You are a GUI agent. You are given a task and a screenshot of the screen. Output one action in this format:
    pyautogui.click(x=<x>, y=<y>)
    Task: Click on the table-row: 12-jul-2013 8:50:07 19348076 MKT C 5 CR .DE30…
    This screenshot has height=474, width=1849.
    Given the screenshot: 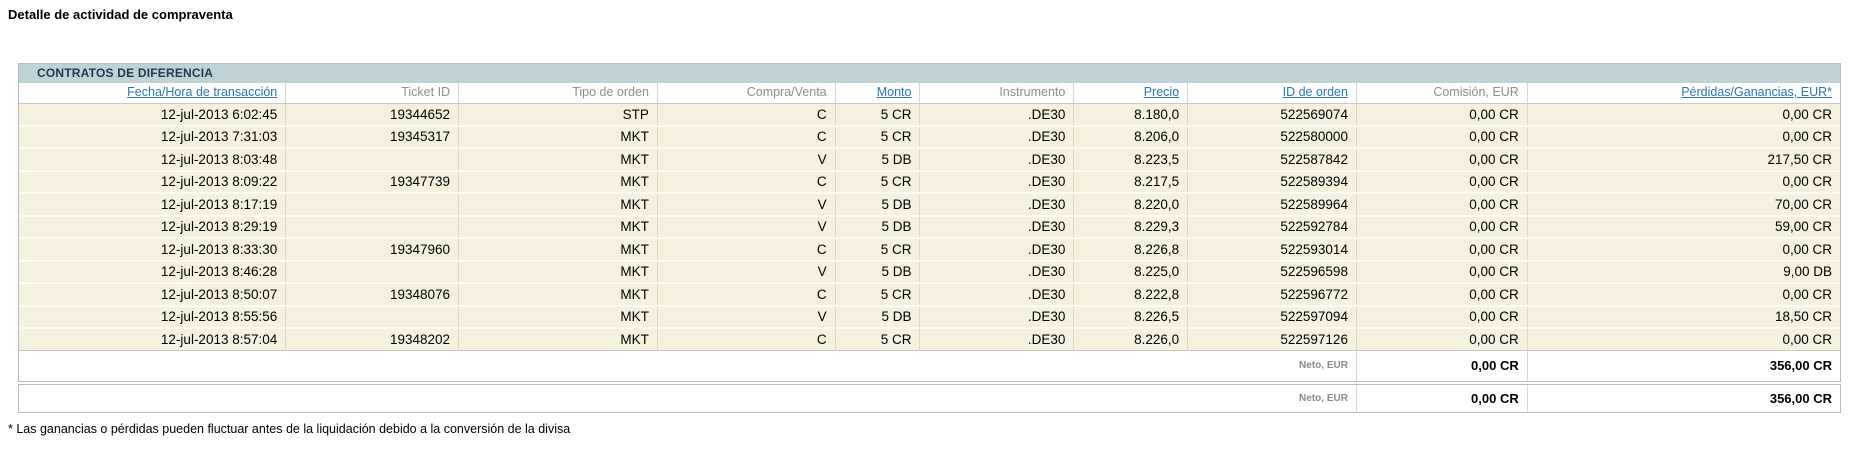 What is the action you would take?
    pyautogui.click(x=929, y=295)
    